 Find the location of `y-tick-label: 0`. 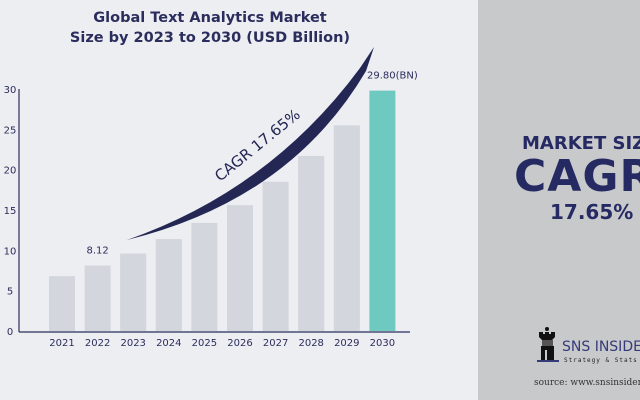

y-tick-label: 0 is located at coordinates (10, 332).